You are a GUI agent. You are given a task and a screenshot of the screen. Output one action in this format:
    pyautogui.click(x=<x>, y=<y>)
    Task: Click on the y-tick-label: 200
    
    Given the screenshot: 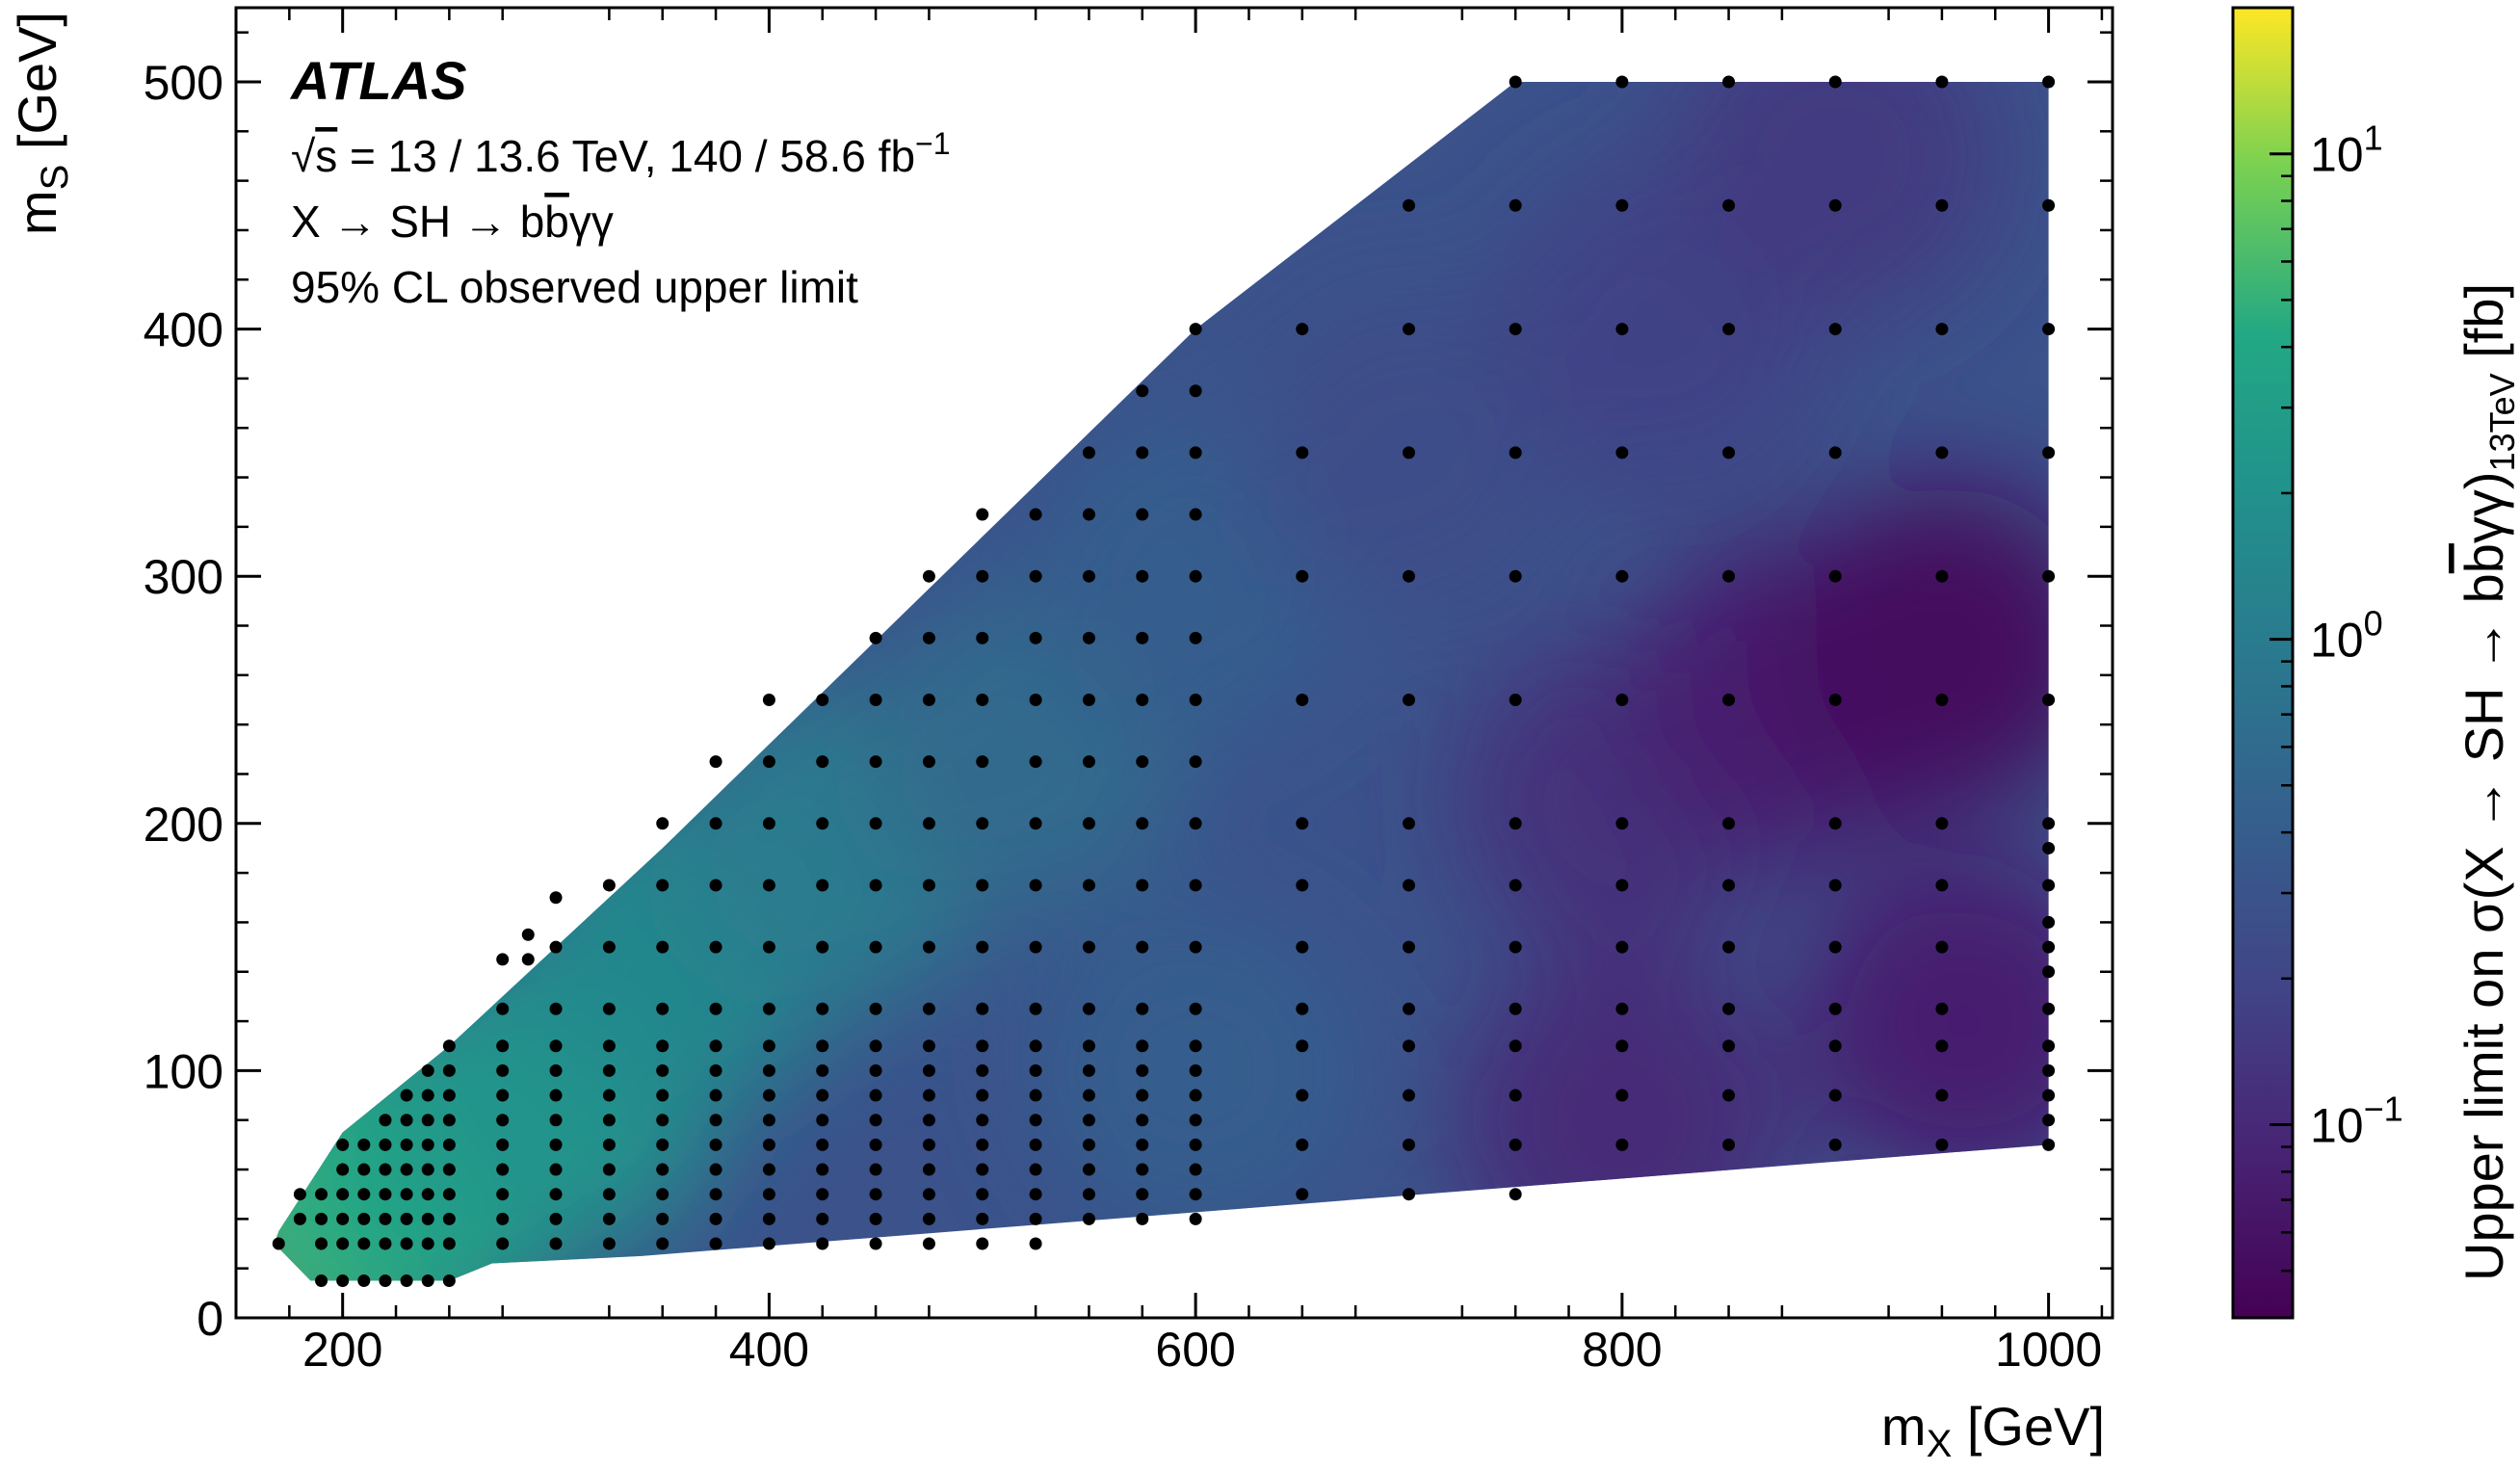 What is the action you would take?
    pyautogui.click(x=184, y=825)
    